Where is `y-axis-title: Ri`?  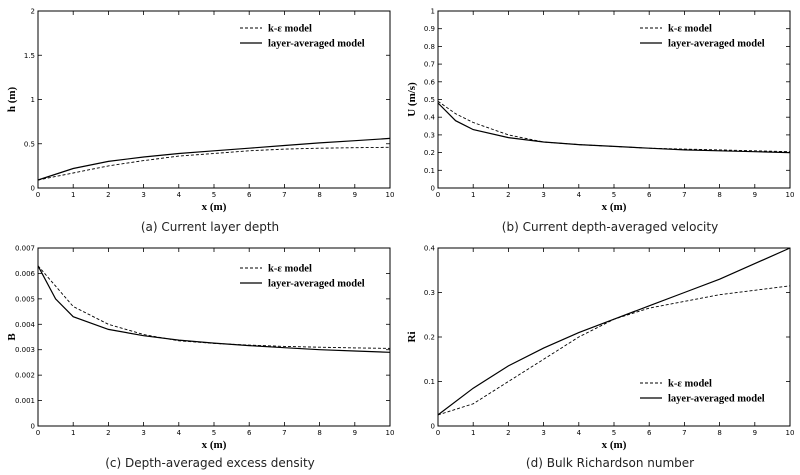 y-axis-title: Ri is located at coordinates (412, 337).